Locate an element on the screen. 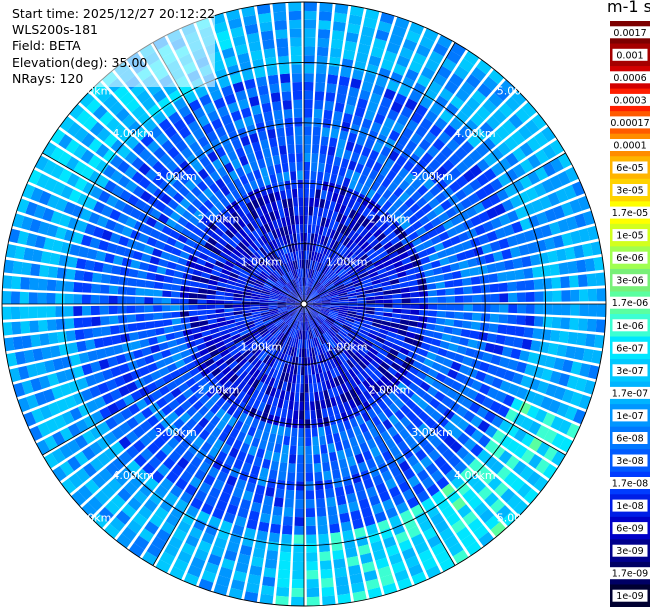  range-ring-label: 2.00km is located at coordinates (390, 219).